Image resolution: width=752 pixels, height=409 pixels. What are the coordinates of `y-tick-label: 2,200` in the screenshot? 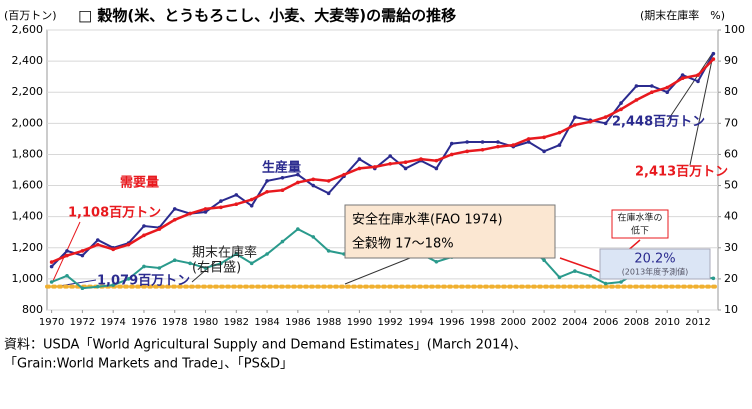 It's located at (28, 91).